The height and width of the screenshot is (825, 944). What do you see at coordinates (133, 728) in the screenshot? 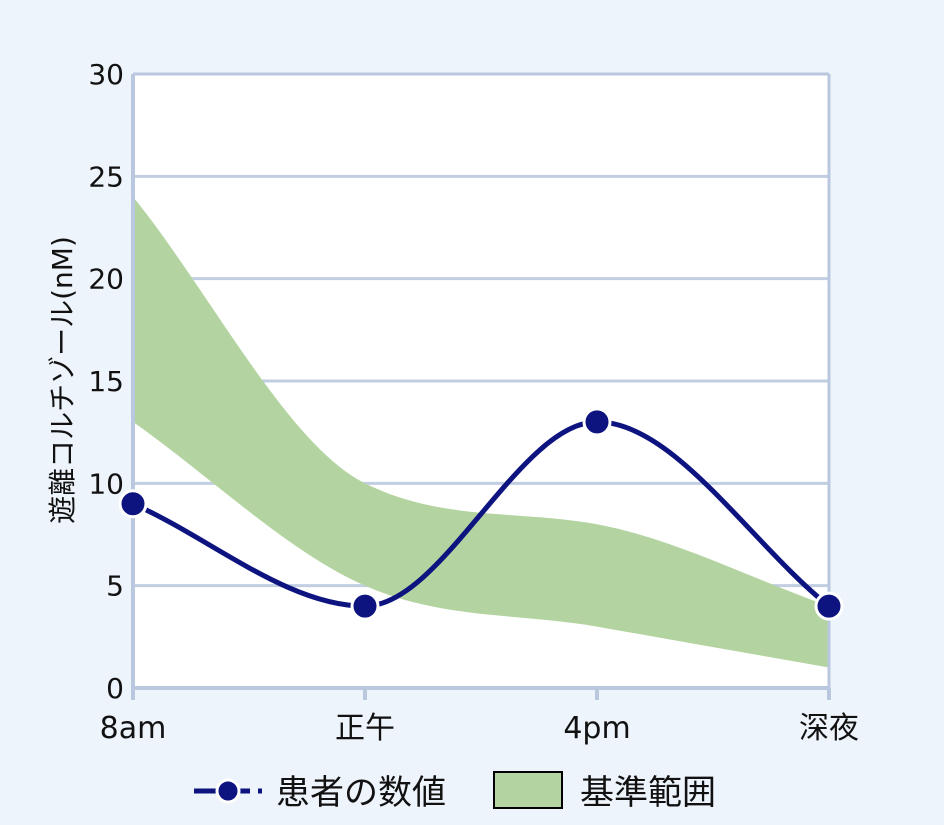
I see `x-tick-label: 8am` at bounding box center [133, 728].